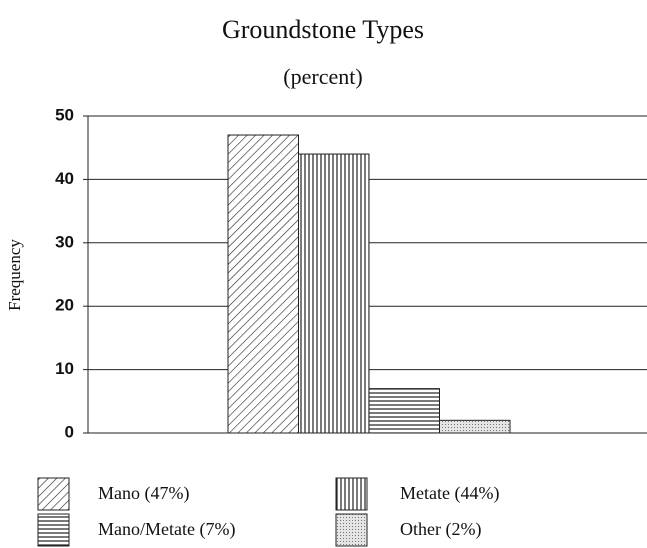 The image size is (647, 548). I want to click on legend-label: Metate (44%), so click(449, 493).